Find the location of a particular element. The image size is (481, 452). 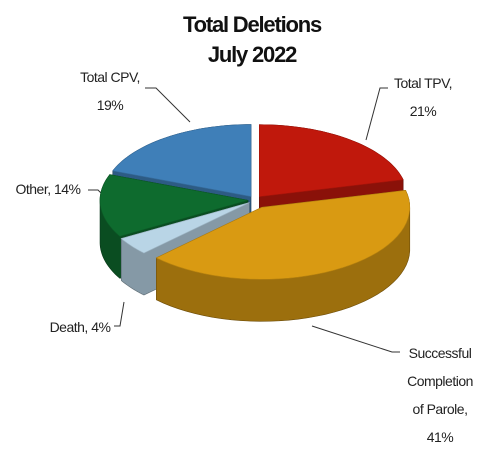

data-label: Death, 4% is located at coordinates (80, 327).